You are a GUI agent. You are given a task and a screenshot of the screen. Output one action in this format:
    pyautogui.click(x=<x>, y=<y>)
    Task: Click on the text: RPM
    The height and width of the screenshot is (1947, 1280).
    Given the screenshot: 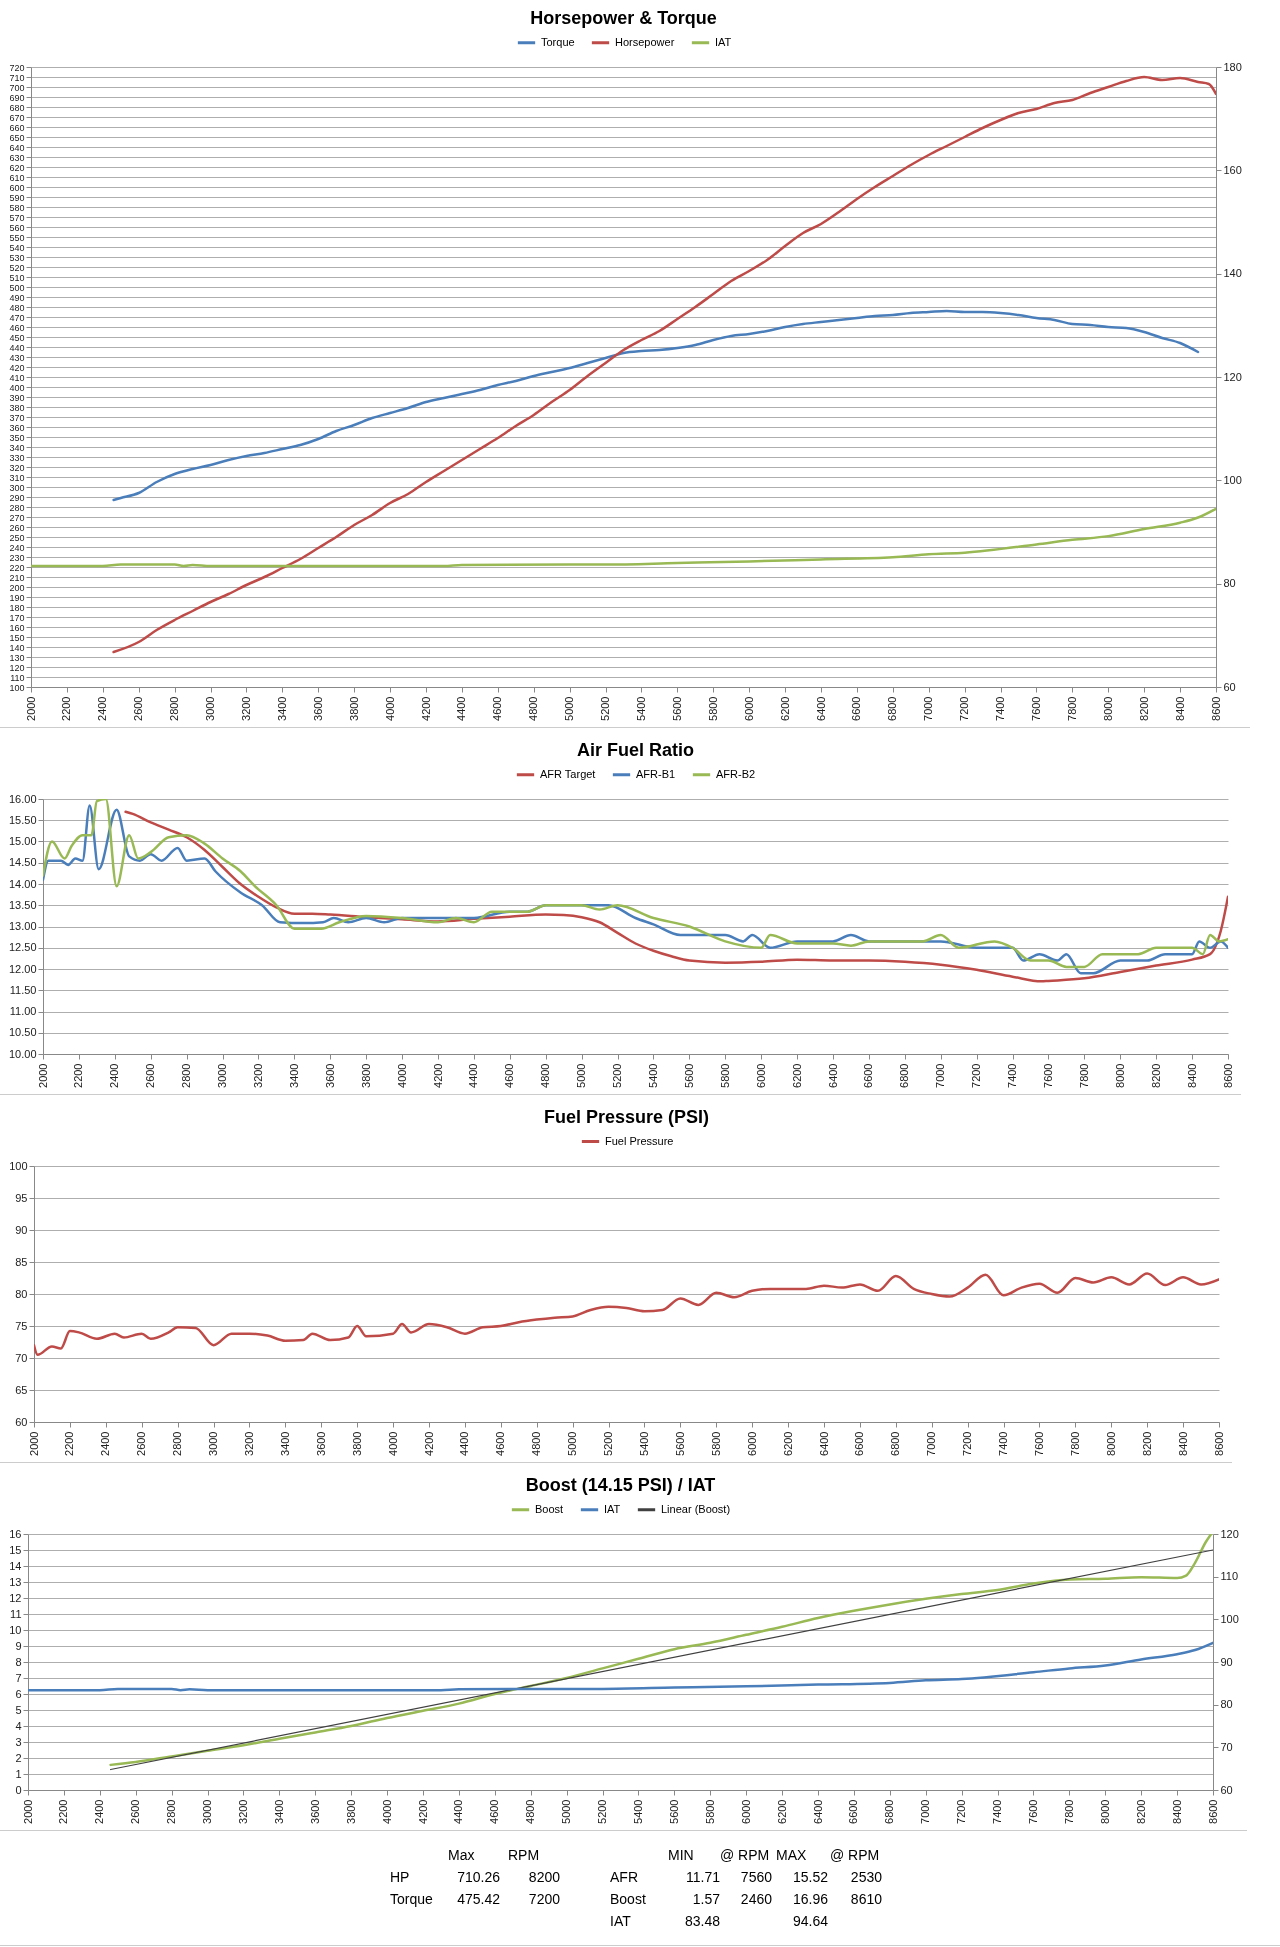 What is the action you would take?
    pyautogui.click(x=524, y=1855)
    